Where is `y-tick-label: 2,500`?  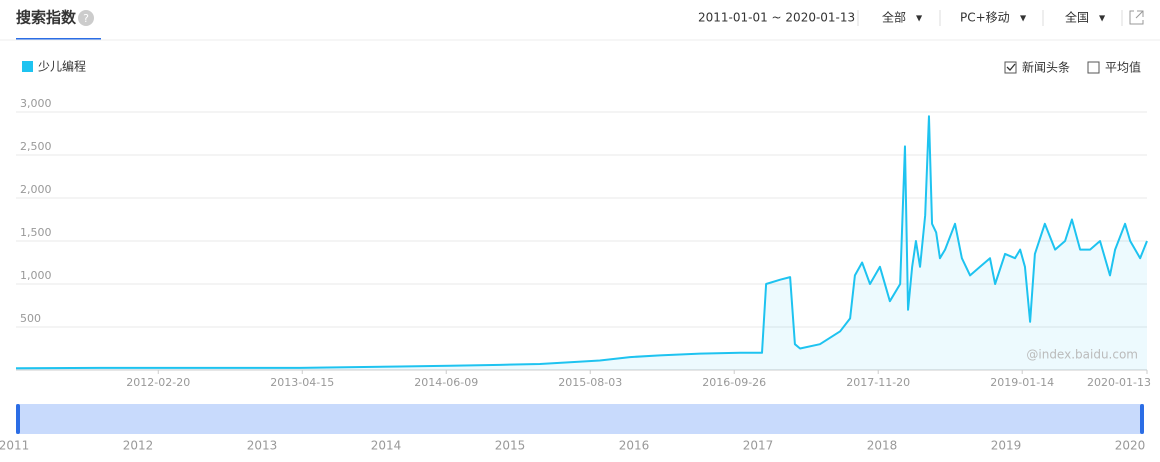
y-tick-label: 2,500 is located at coordinates (36, 146).